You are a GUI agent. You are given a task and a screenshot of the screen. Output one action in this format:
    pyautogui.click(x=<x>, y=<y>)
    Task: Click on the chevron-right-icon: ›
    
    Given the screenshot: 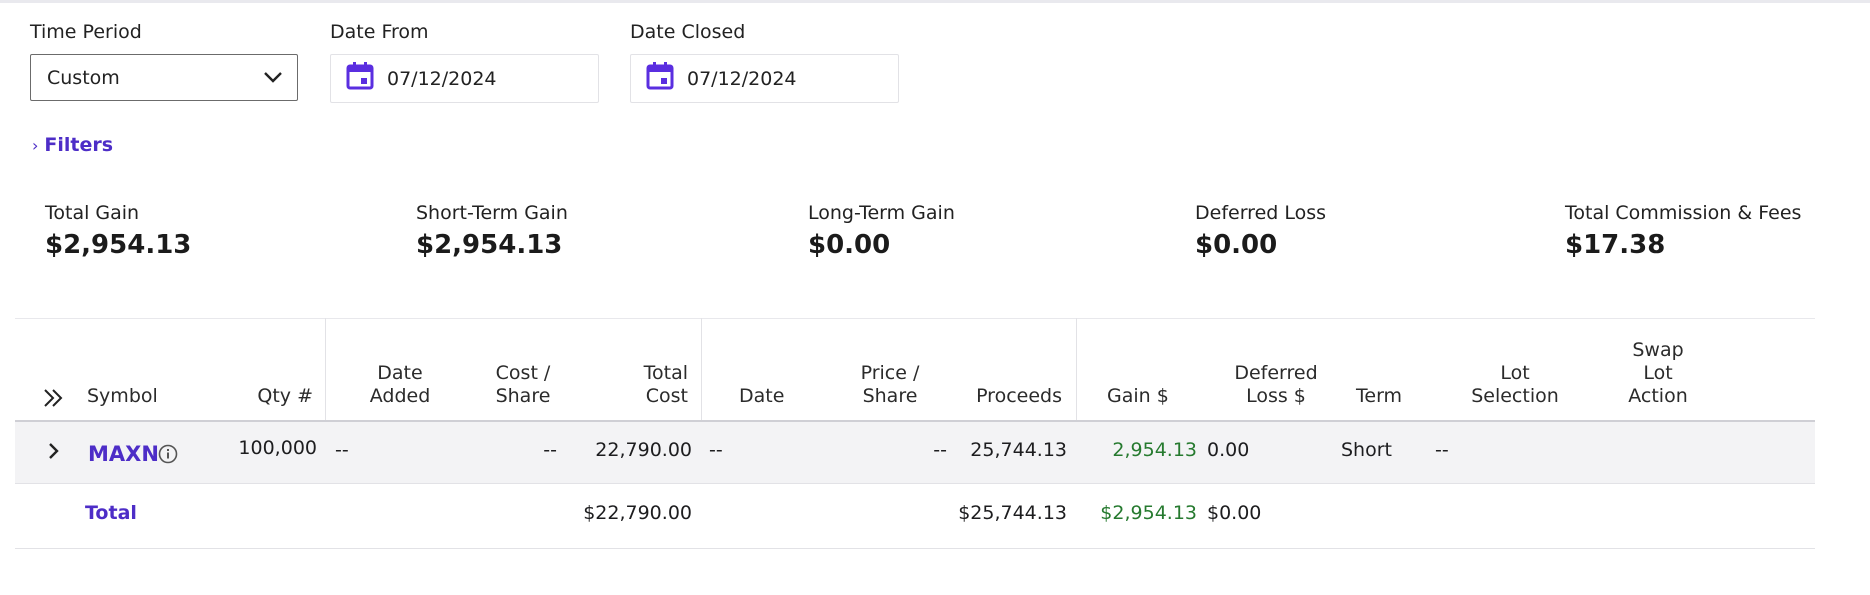 What is the action you would take?
    pyautogui.click(x=35, y=145)
    